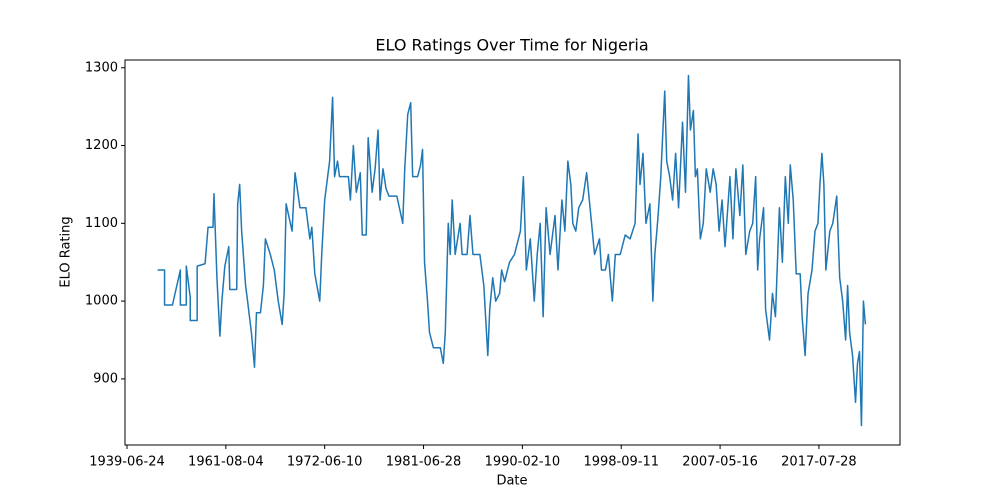 Image resolution: width=1000 pixels, height=500 pixels. What do you see at coordinates (424, 462) in the screenshot?
I see `x-tick-label: 1981-06-28` at bounding box center [424, 462].